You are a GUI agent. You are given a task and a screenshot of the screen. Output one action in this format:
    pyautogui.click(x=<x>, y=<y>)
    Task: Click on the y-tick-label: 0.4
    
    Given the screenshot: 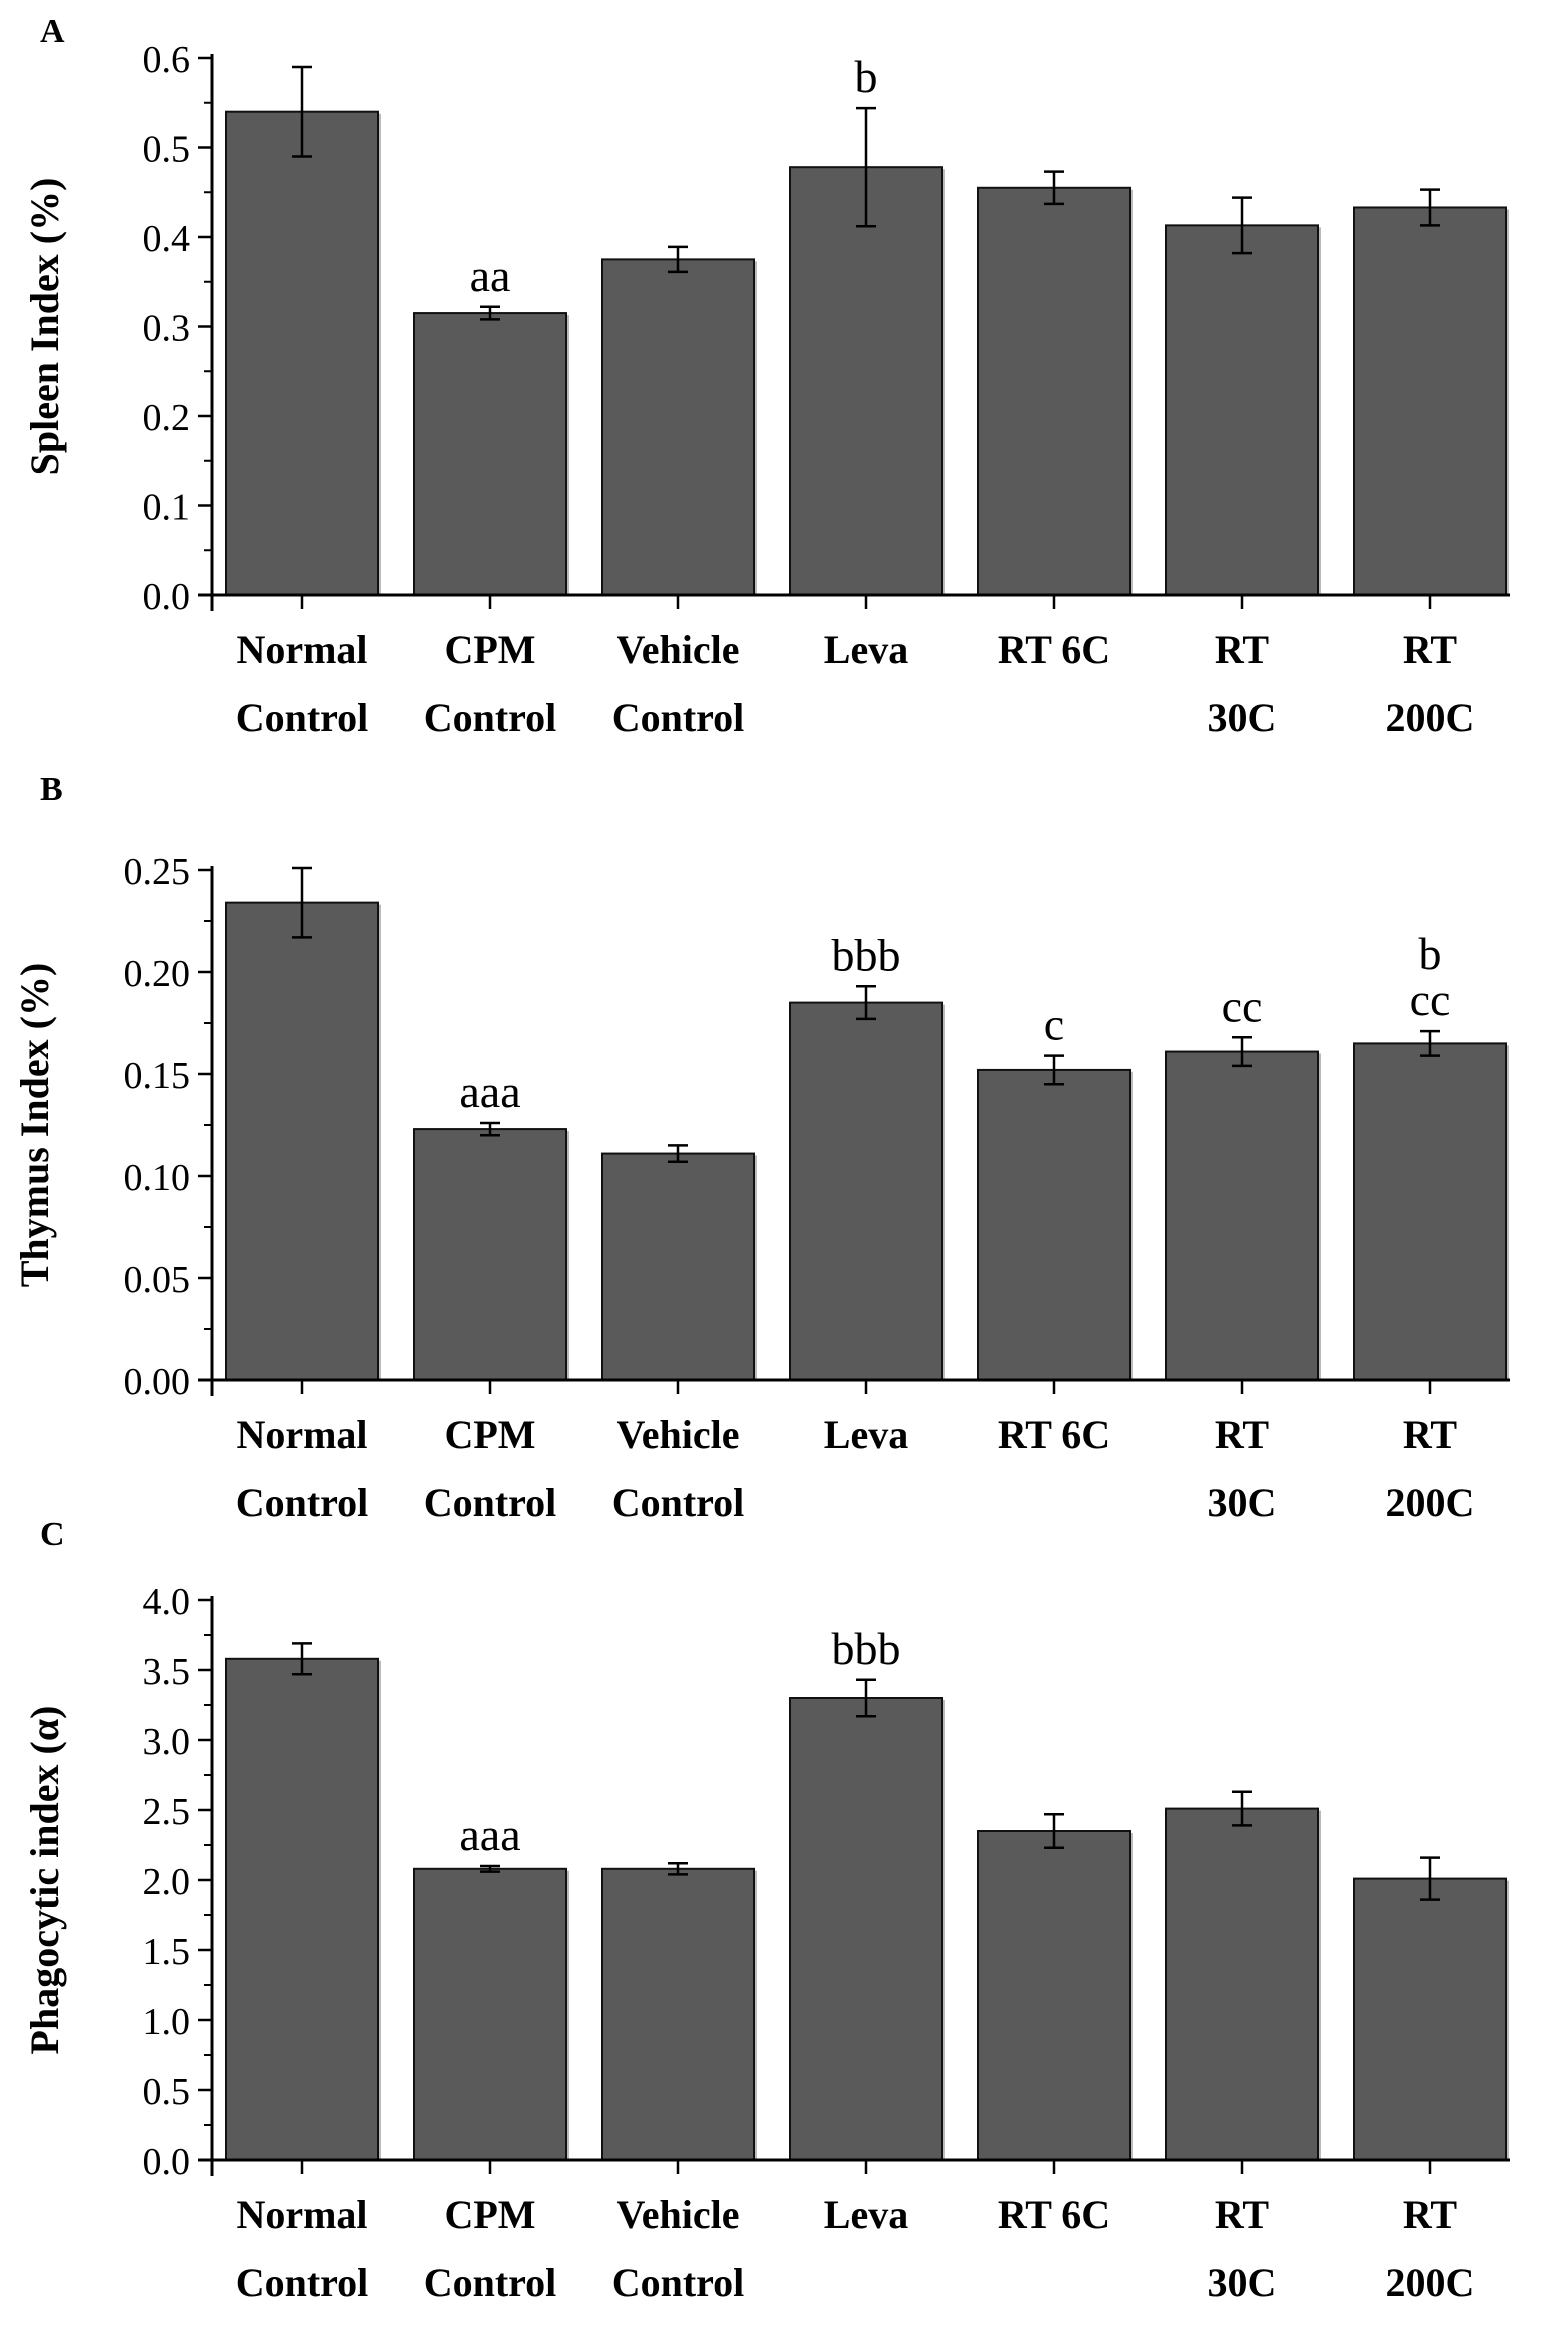 What is the action you would take?
    pyautogui.click(x=167, y=239)
    